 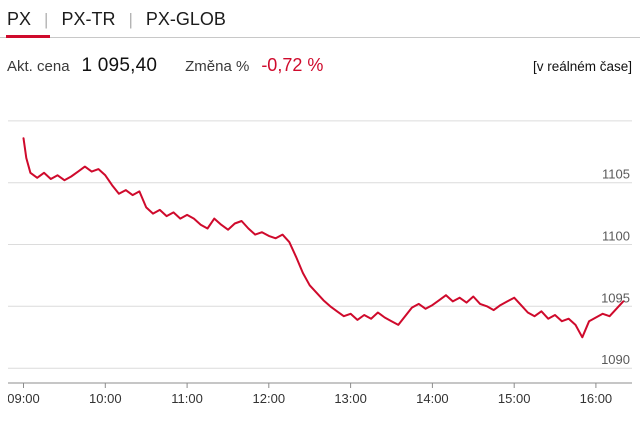 What do you see at coordinates (38, 66) in the screenshot?
I see `price-label: Akt. cena` at bounding box center [38, 66].